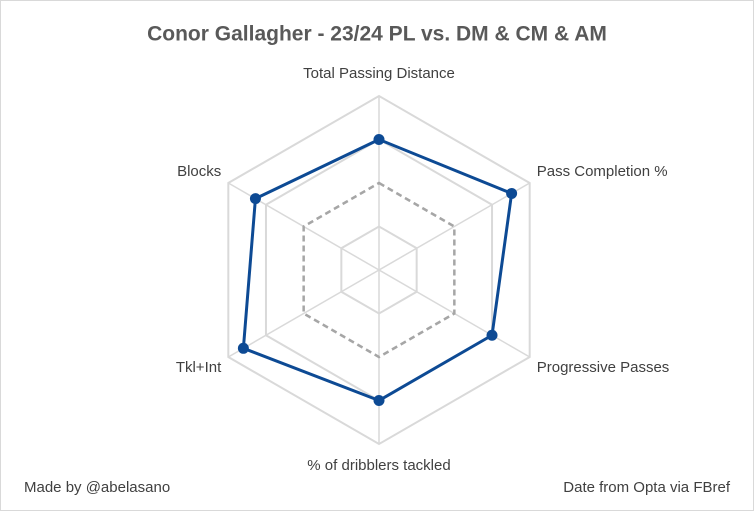 The image size is (754, 511). I want to click on axis-label: % of dribblers tackled, so click(378, 465).